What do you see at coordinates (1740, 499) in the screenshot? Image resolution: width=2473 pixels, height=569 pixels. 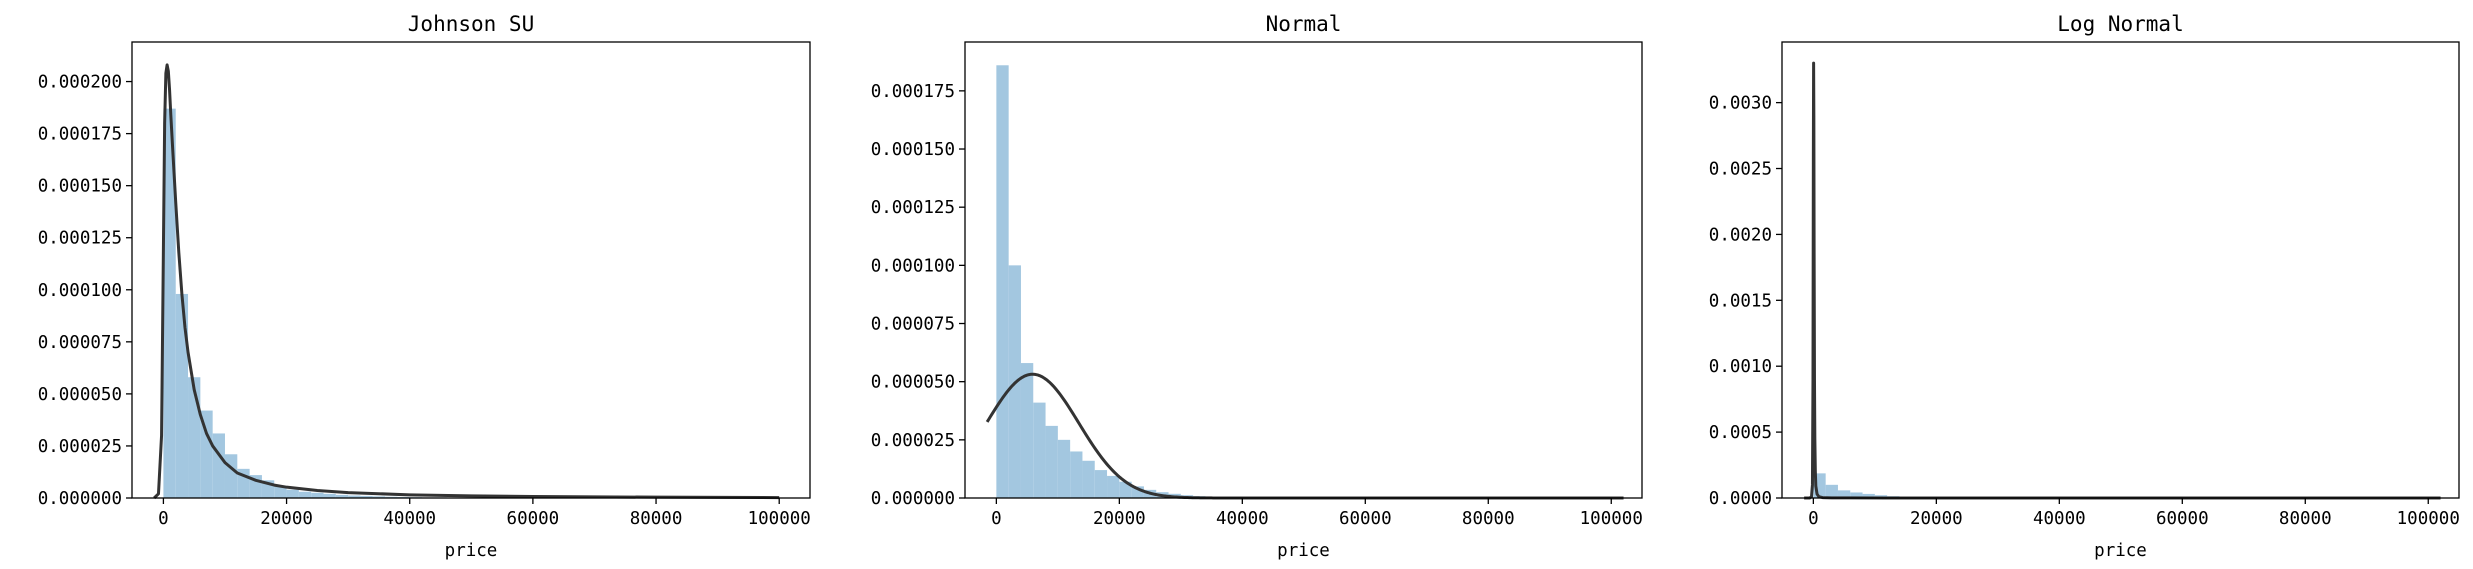 I see `y-tick-label: 0.0000` at bounding box center [1740, 499].